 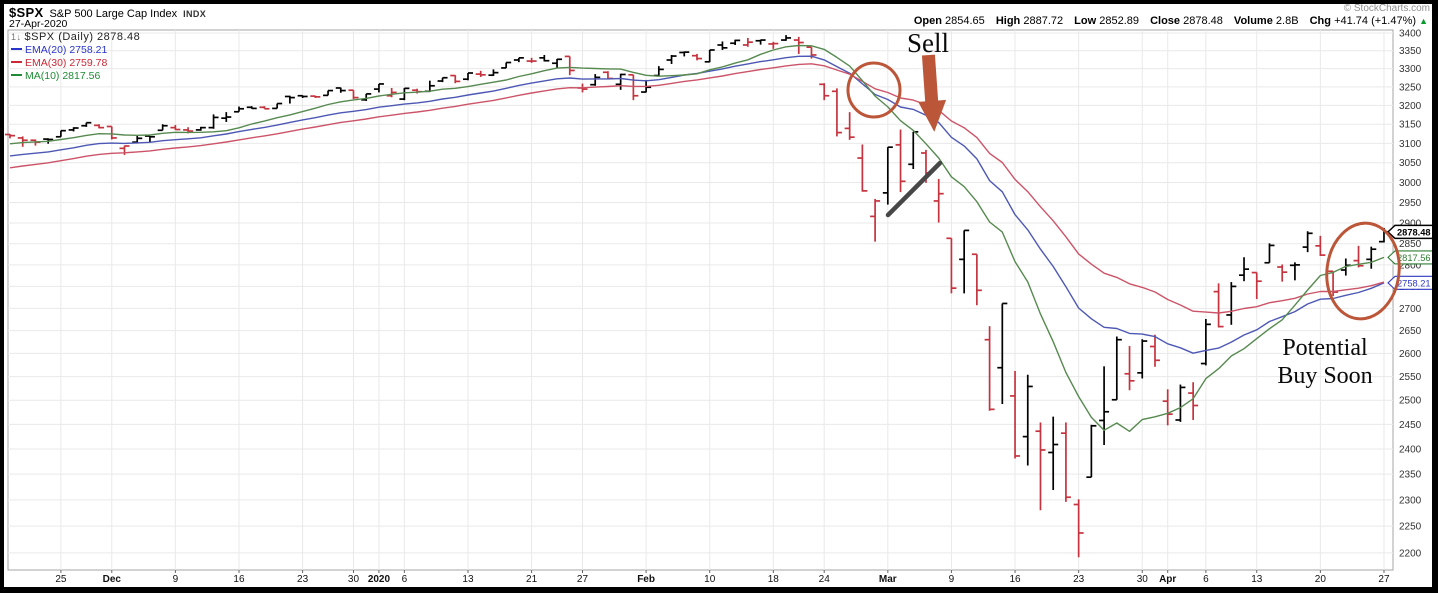 What do you see at coordinates (965, 21) in the screenshot?
I see `open-value: 2854.65` at bounding box center [965, 21].